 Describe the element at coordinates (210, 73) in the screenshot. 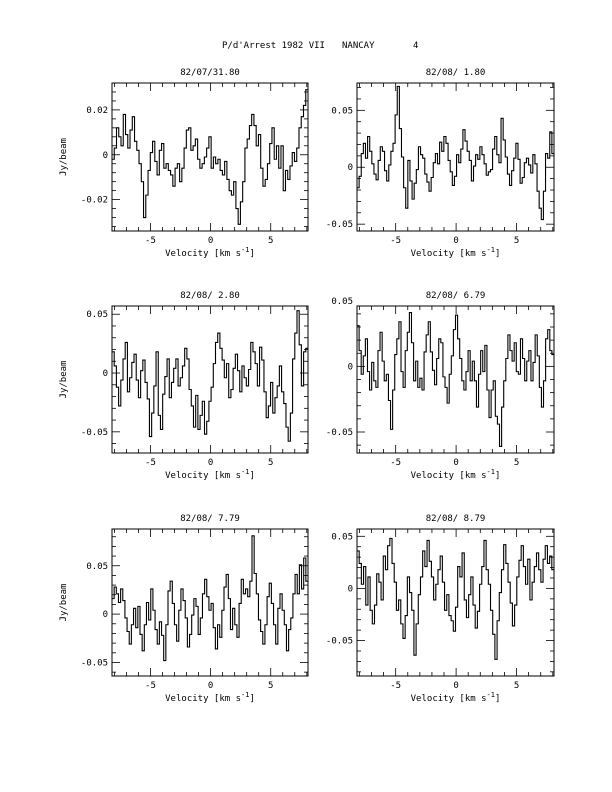

I see `panel-title: 82/07/31.80` at that location.